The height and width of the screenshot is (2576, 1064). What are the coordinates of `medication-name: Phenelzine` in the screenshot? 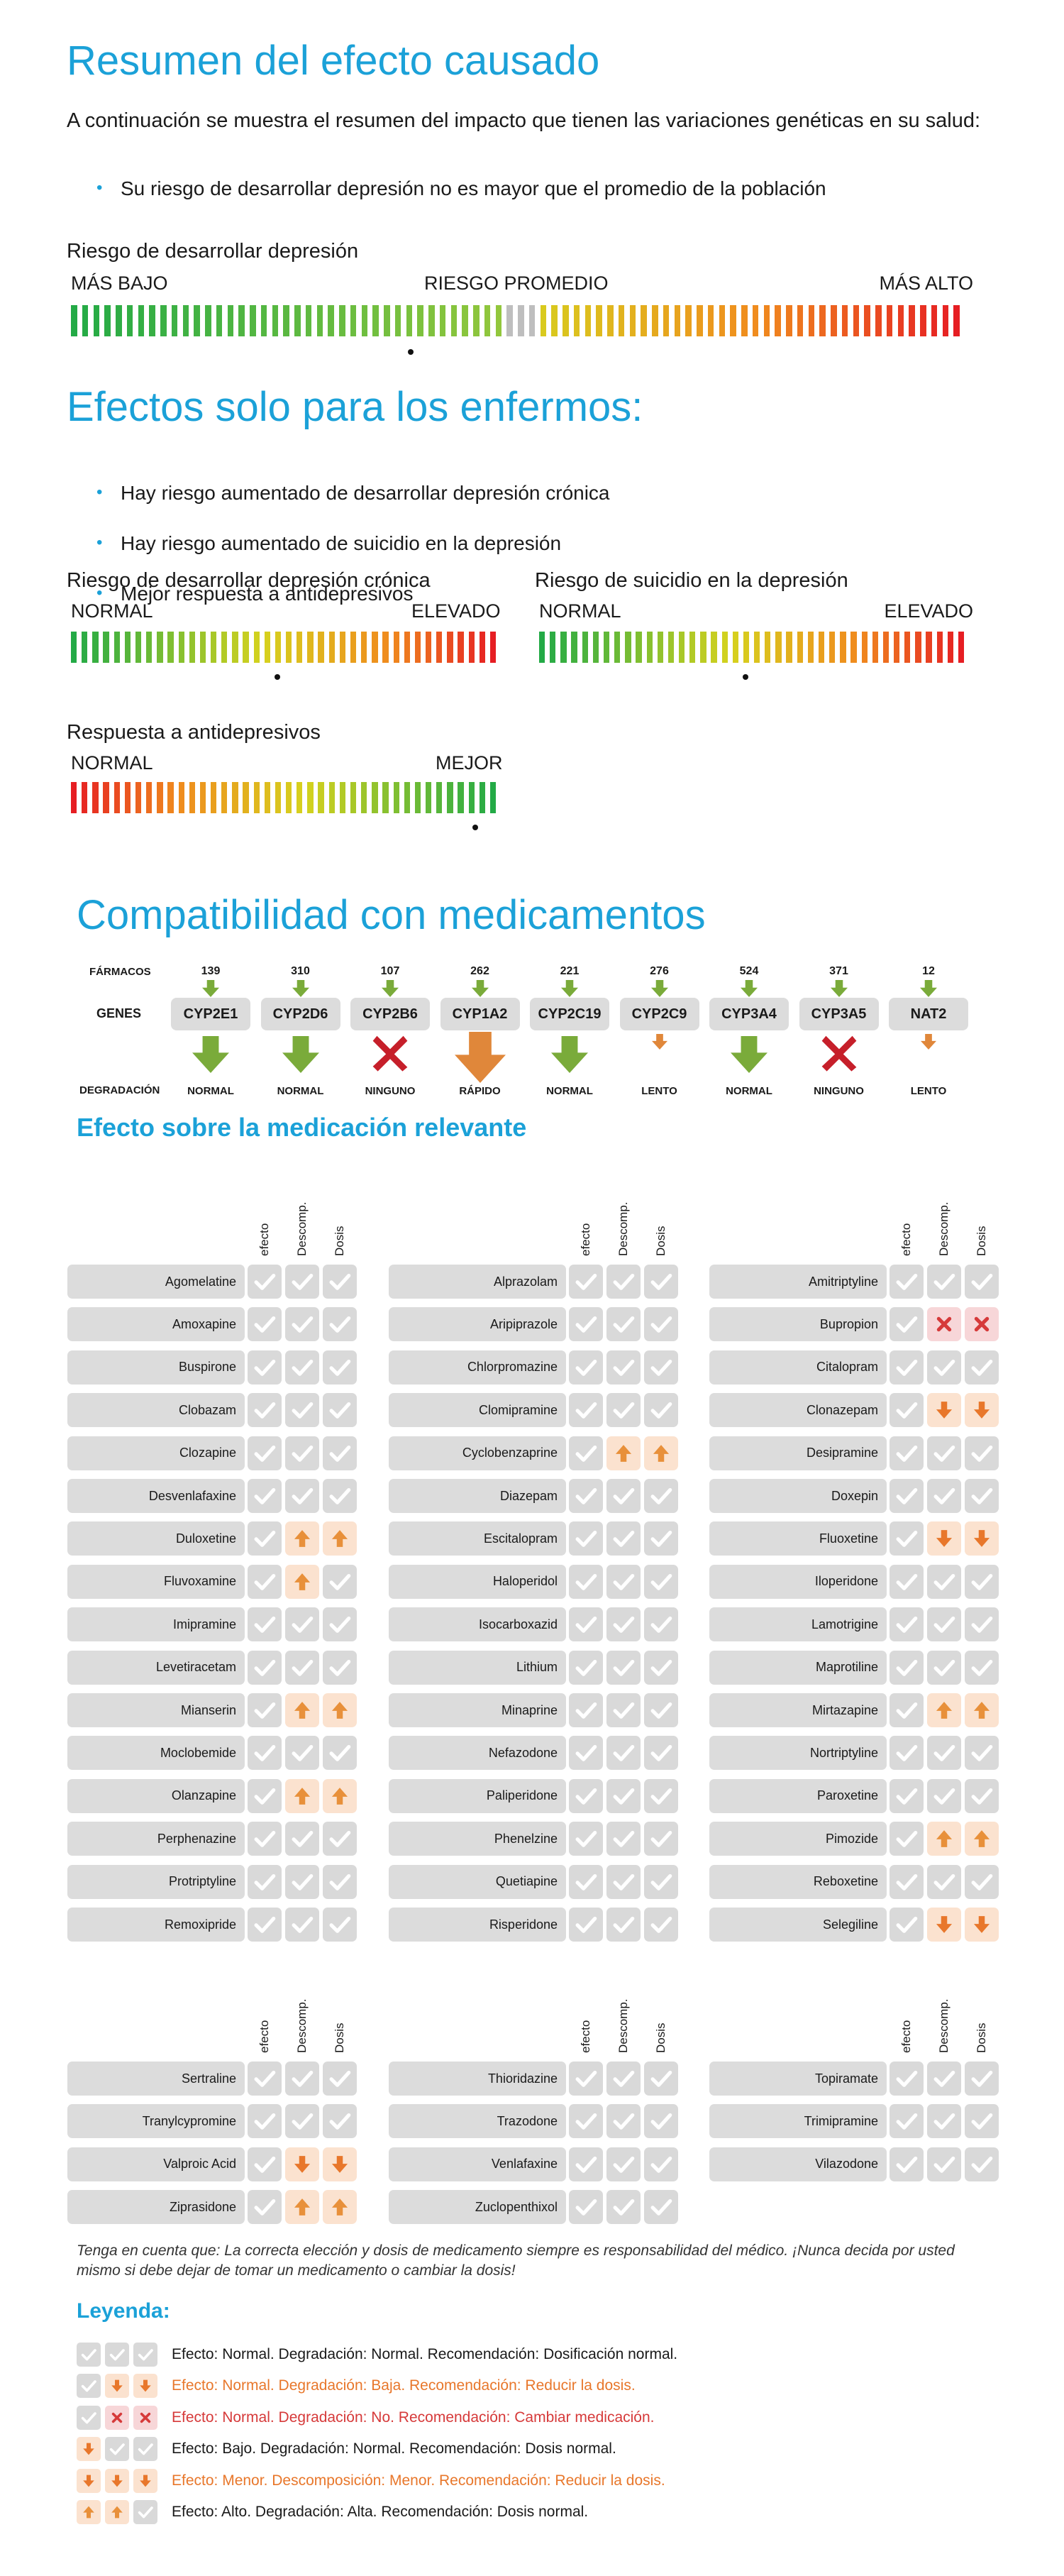 It's located at (477, 1839).